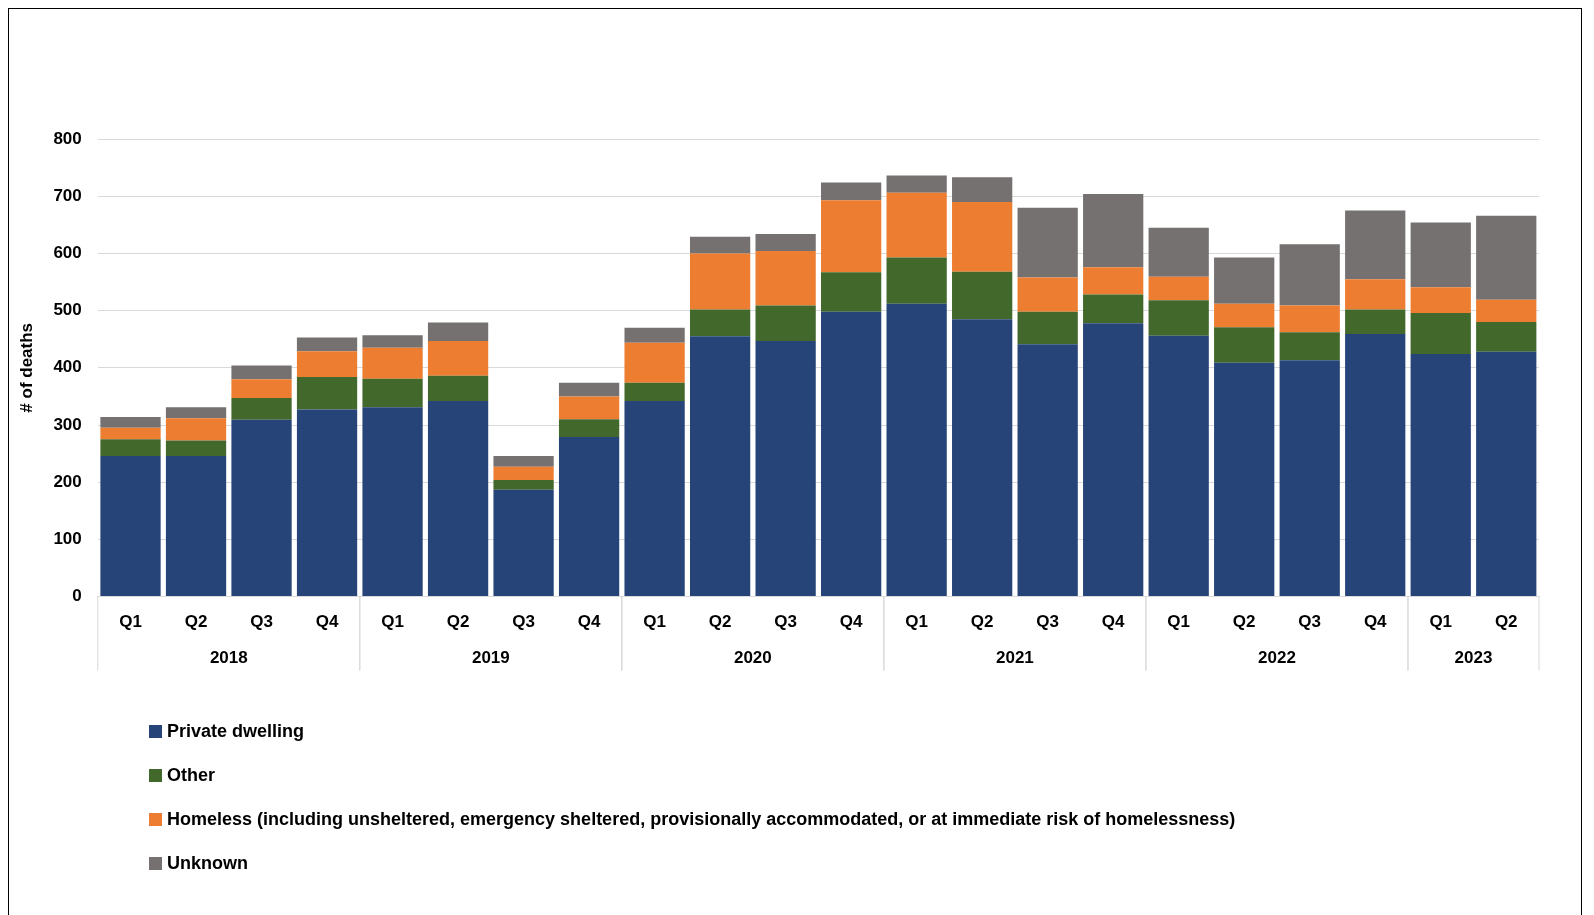 The width and height of the screenshot is (1594, 915). I want to click on text: 2020, so click(752, 658).